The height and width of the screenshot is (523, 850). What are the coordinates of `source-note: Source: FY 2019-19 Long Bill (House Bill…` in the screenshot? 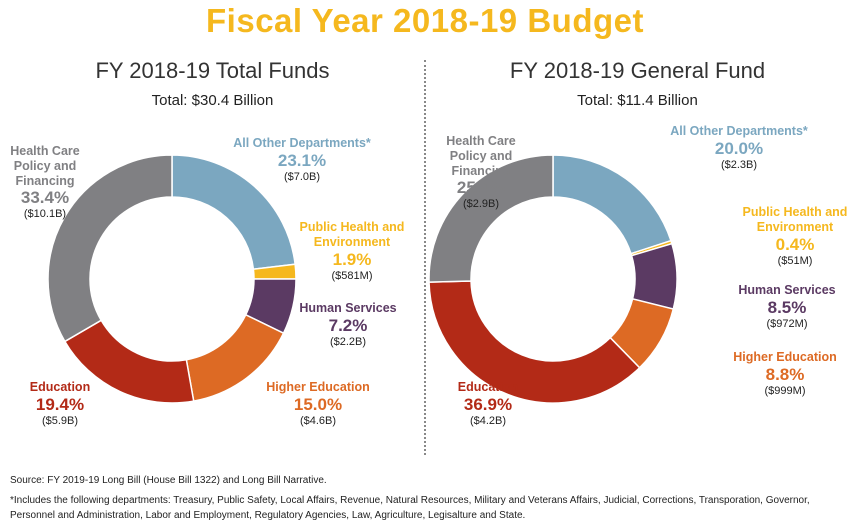 It's located at (168, 480).